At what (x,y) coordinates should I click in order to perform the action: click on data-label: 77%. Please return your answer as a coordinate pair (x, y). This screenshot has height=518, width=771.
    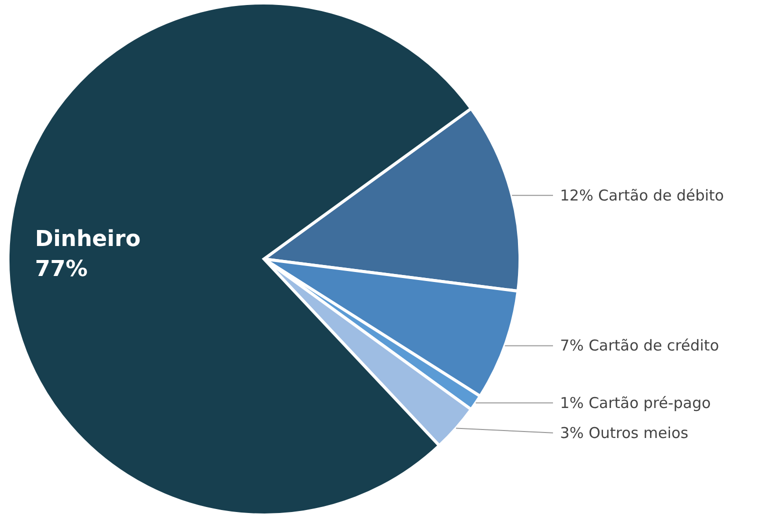
    Looking at the image, I should click on (61, 269).